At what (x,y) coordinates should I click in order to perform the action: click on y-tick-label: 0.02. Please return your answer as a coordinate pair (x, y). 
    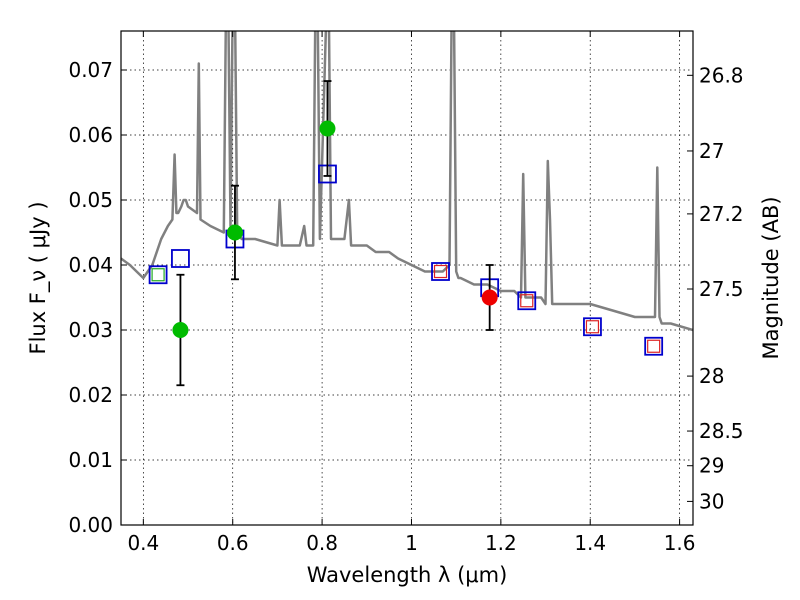
    Looking at the image, I should click on (90, 395).